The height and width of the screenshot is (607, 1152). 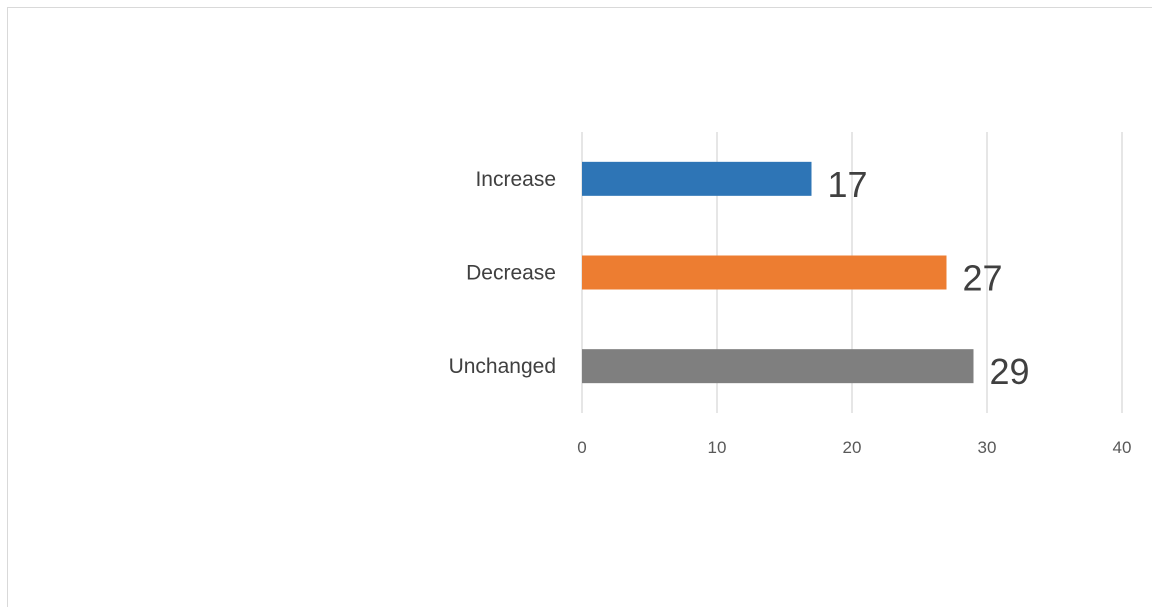 I want to click on data-label: 27, so click(x=983, y=278).